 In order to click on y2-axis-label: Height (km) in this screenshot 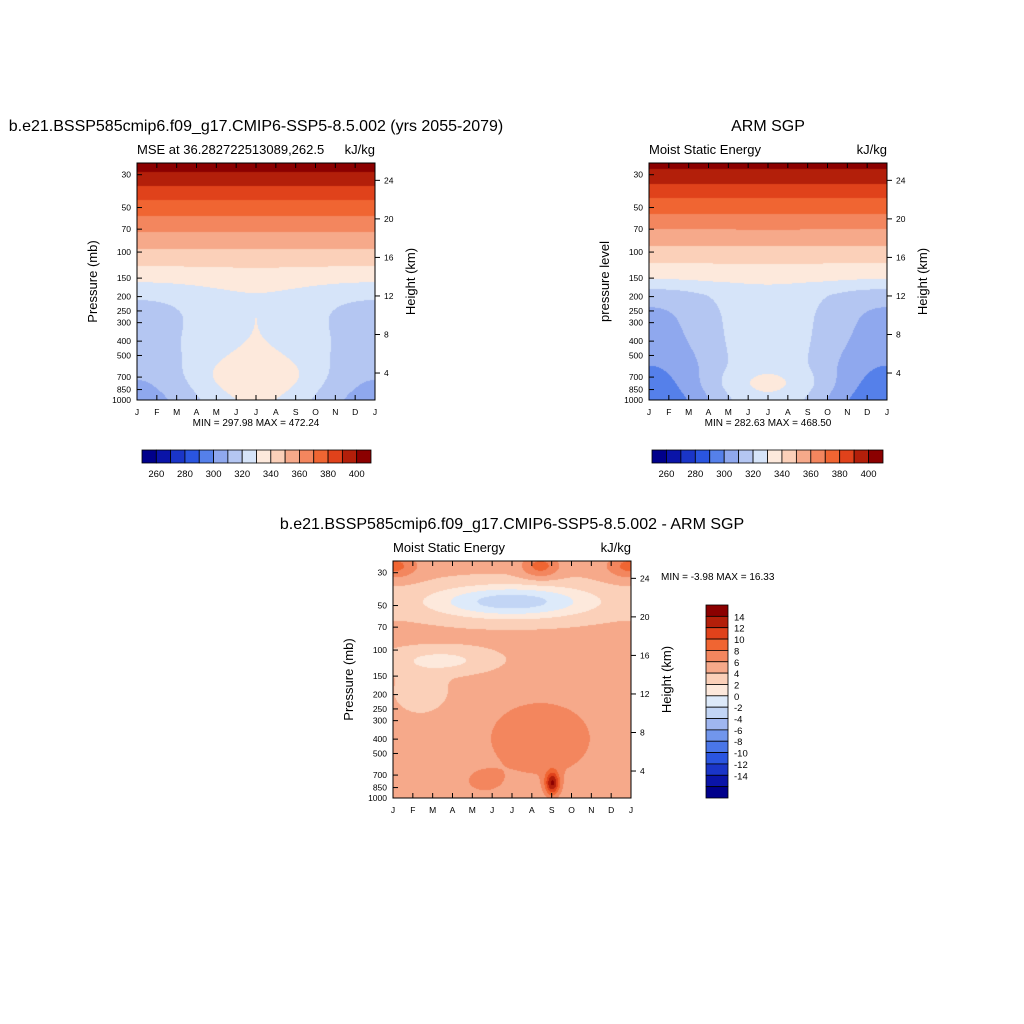, I will do `click(410, 281)`.